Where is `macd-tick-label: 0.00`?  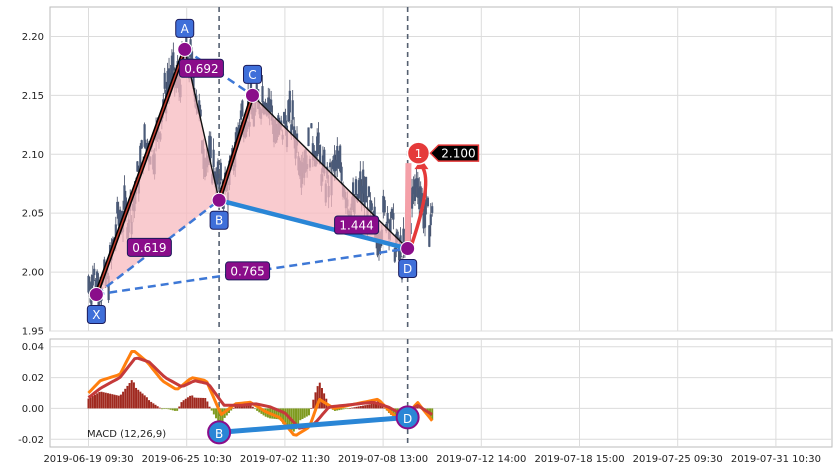
macd-tick-label: 0.00 is located at coordinates (33, 409).